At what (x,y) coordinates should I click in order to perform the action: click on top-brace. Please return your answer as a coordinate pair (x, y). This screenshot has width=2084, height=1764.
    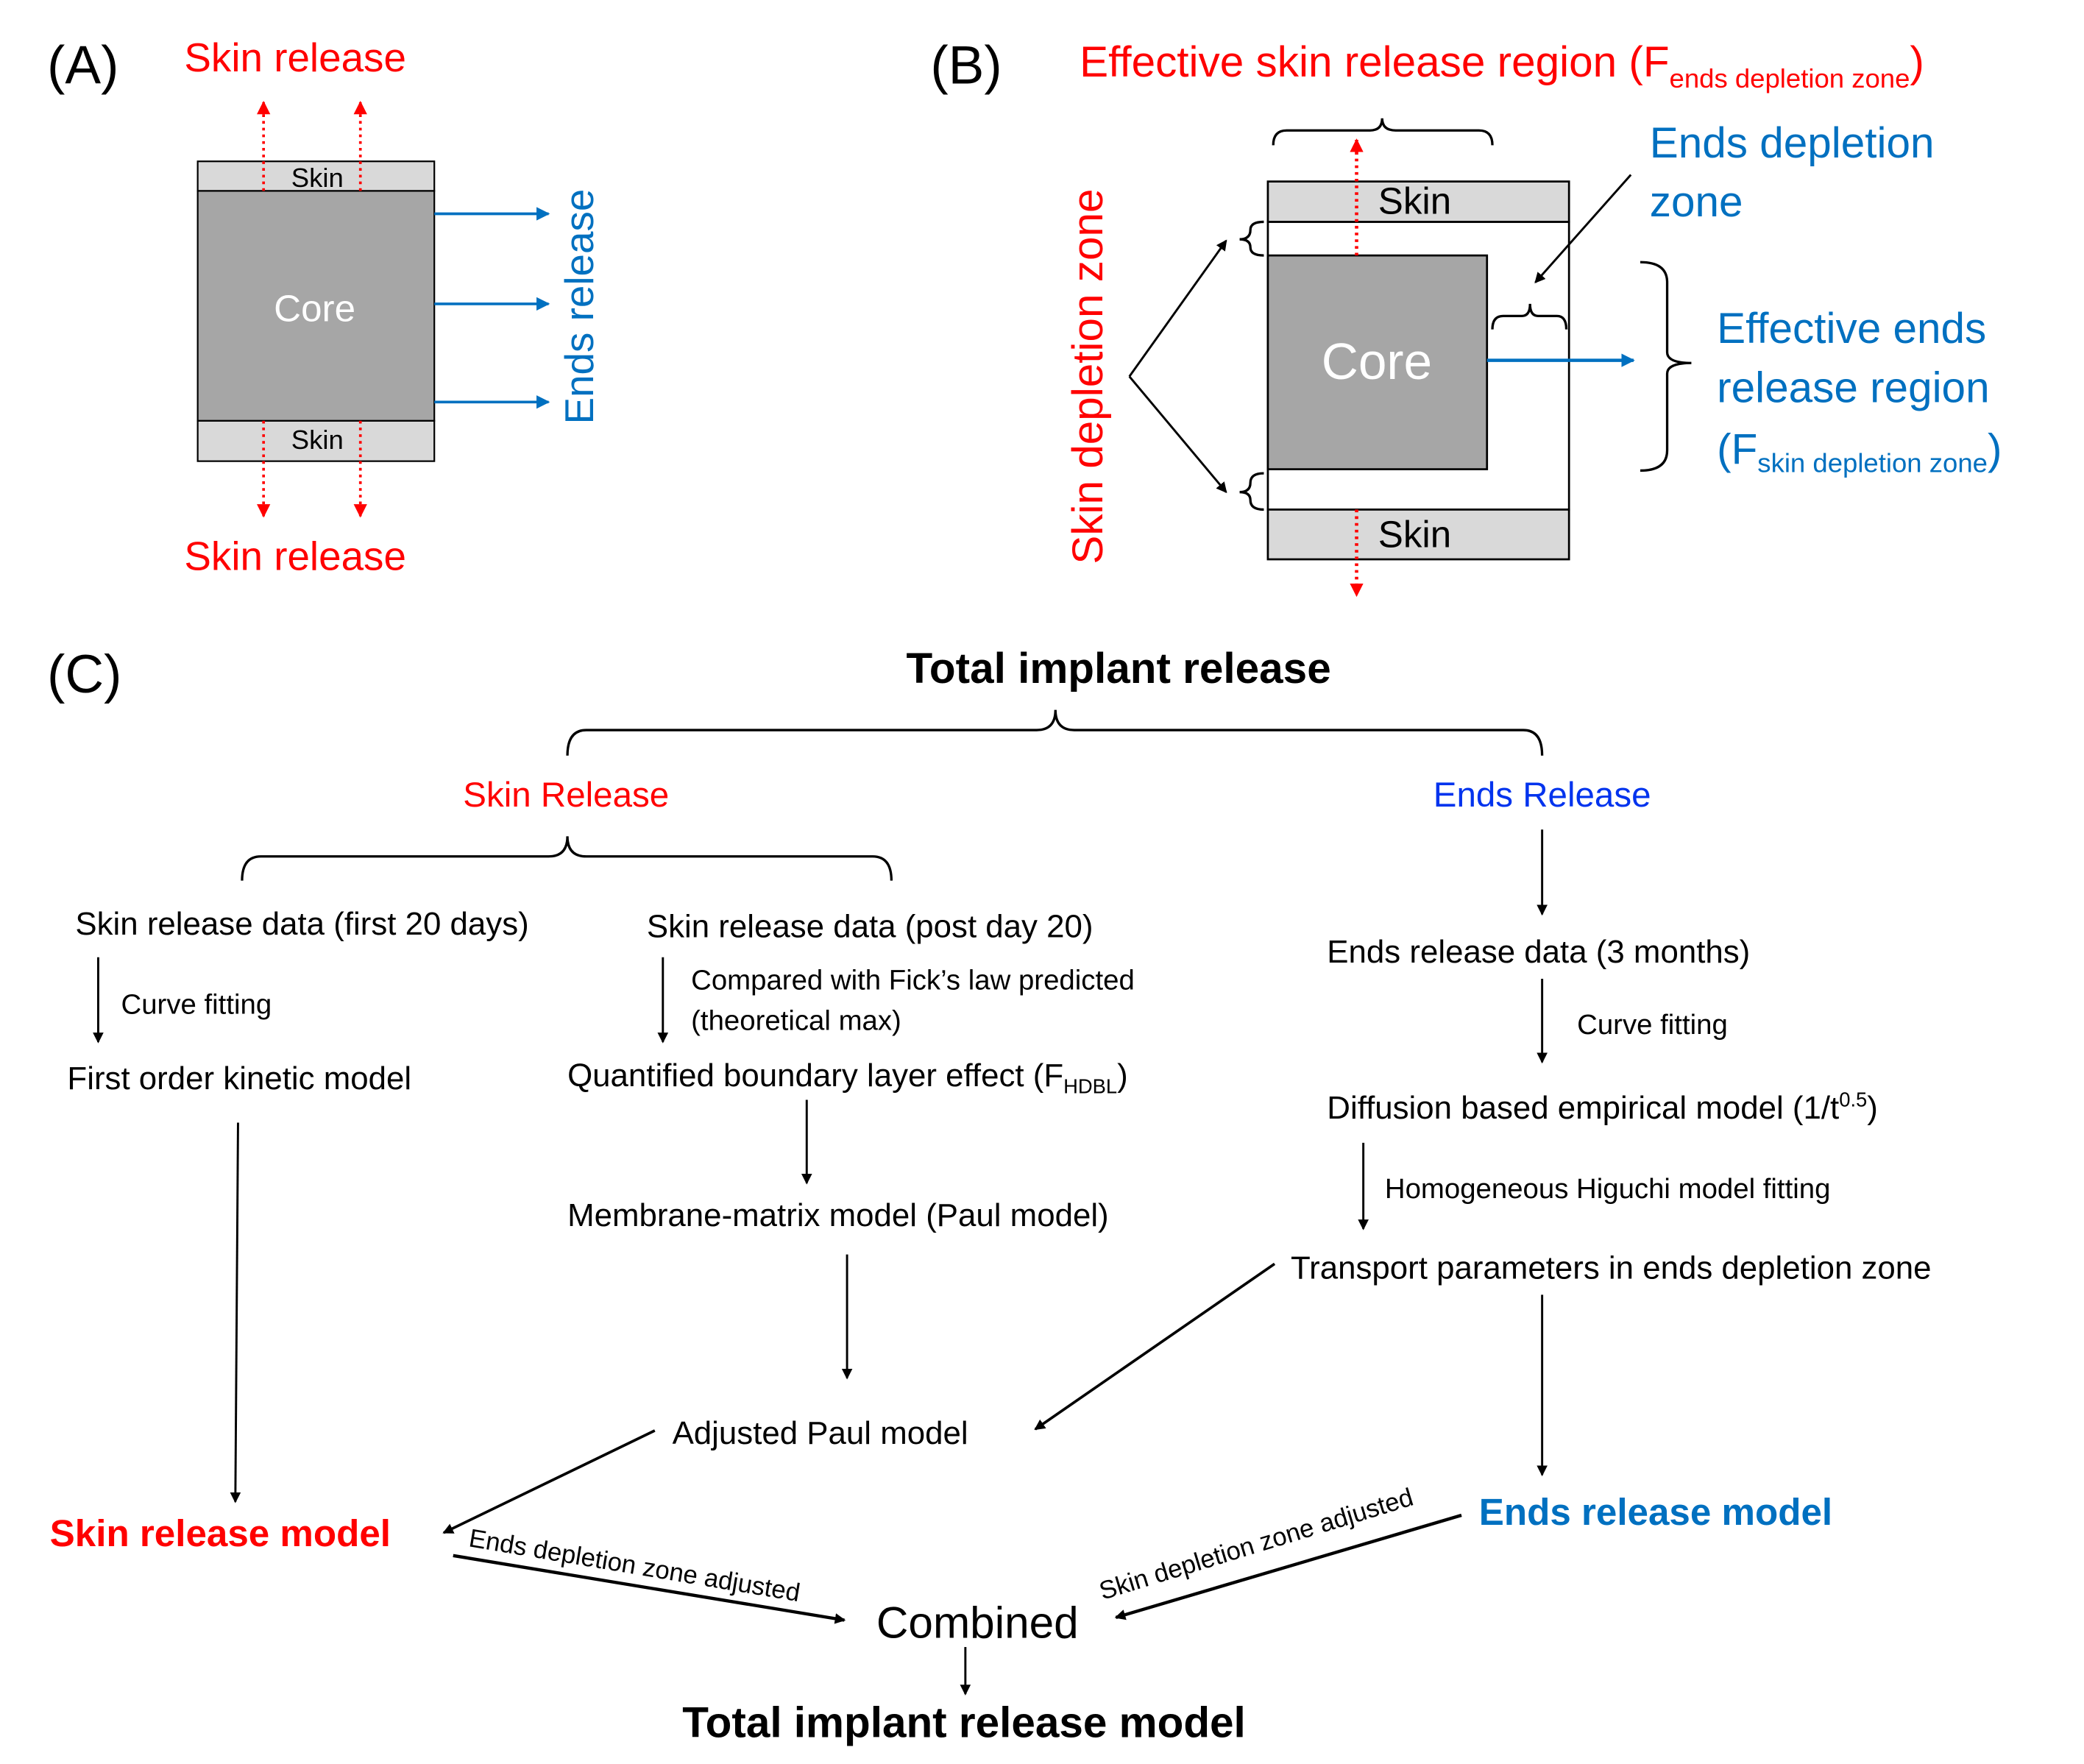
    Looking at the image, I should click on (1383, 132).